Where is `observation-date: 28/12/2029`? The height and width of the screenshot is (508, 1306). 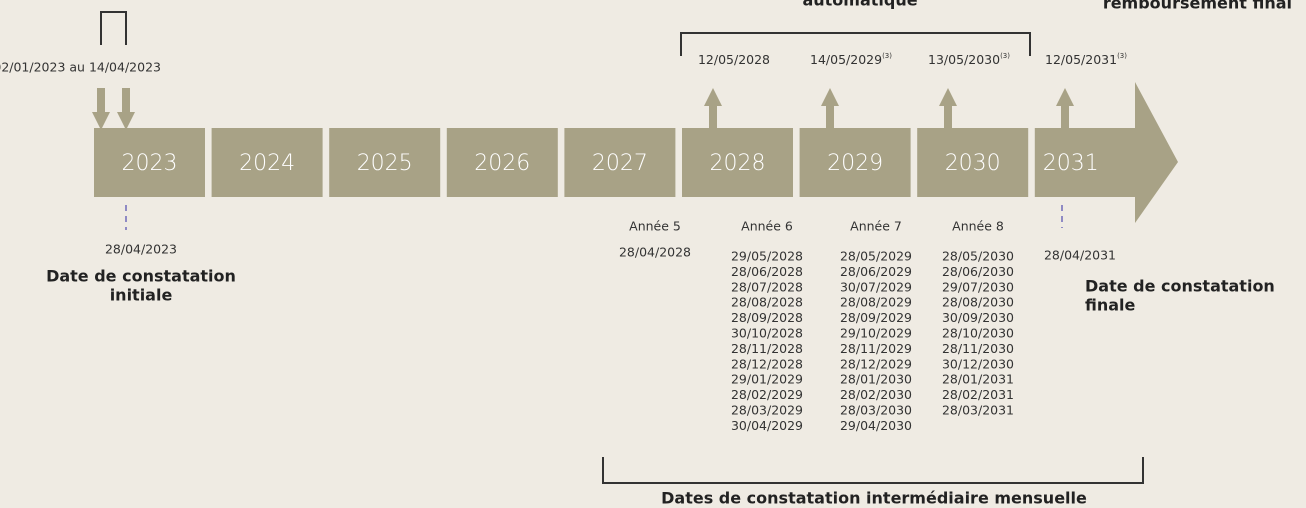 observation-date: 28/12/2029 is located at coordinates (876, 363).